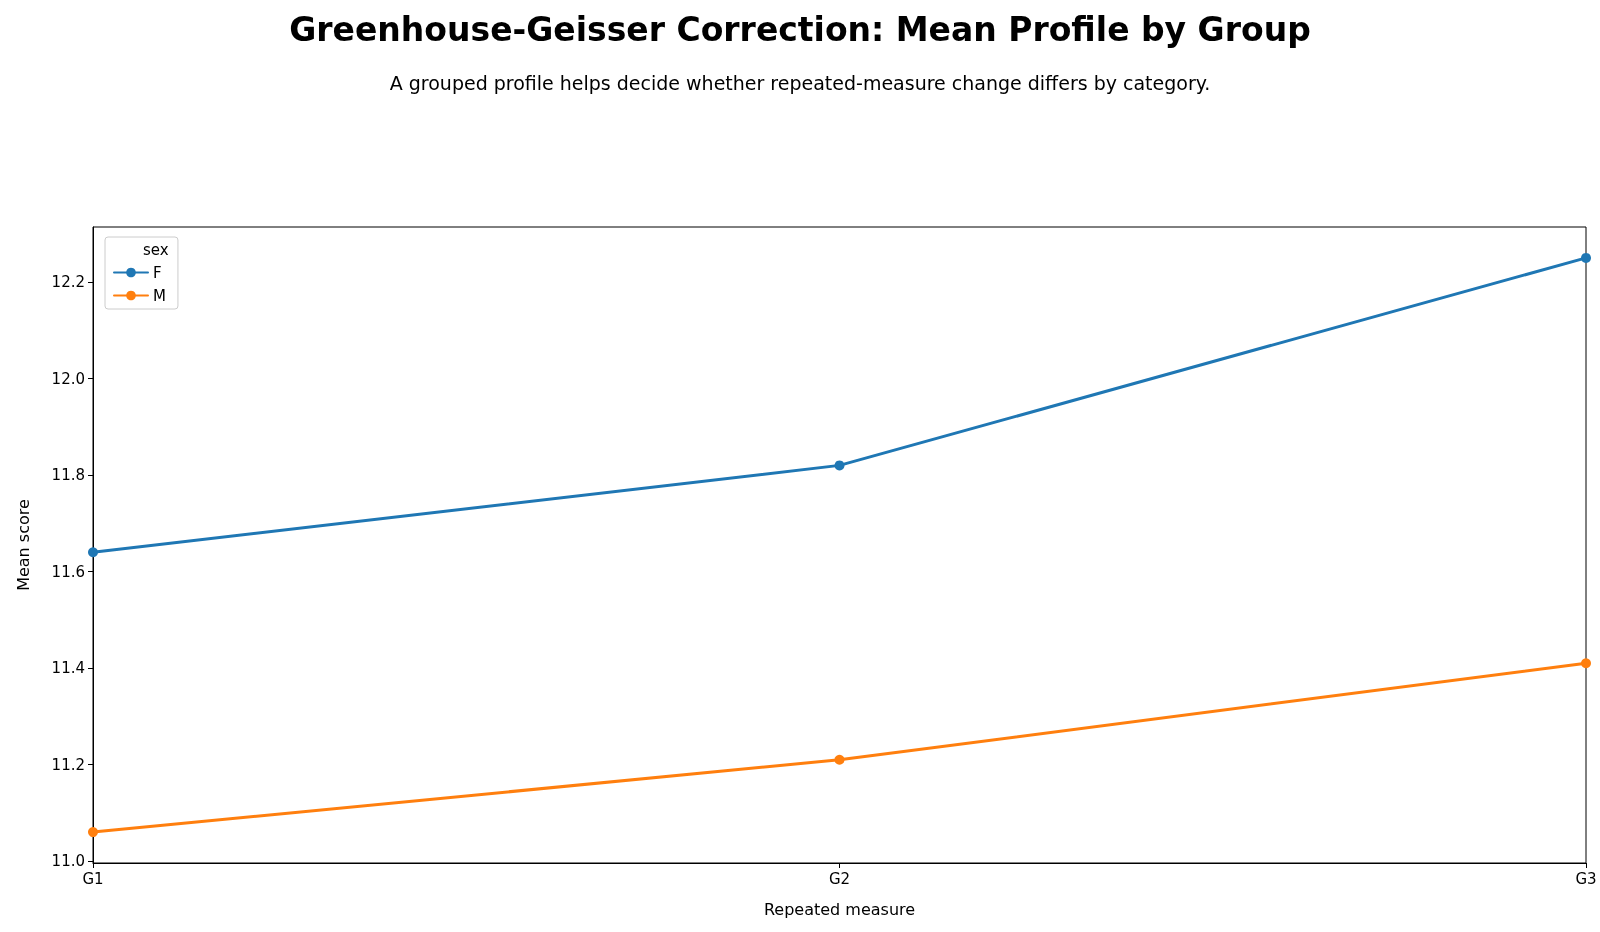  I want to click on x-tick-label: G1, so click(93, 878).